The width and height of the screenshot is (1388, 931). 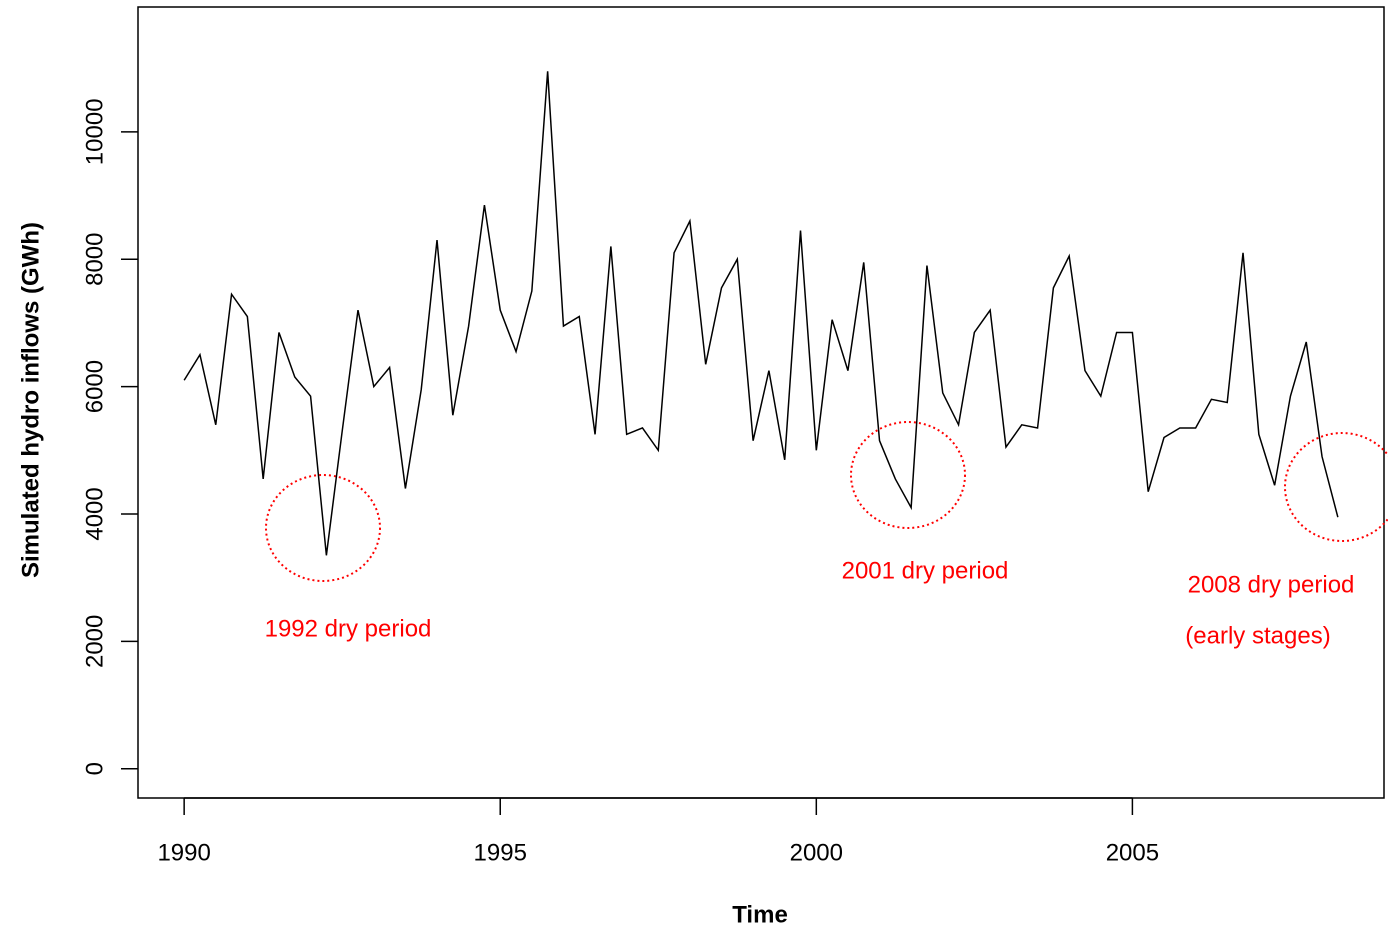 What do you see at coordinates (1132, 852) in the screenshot?
I see `x-tick-label: 2005` at bounding box center [1132, 852].